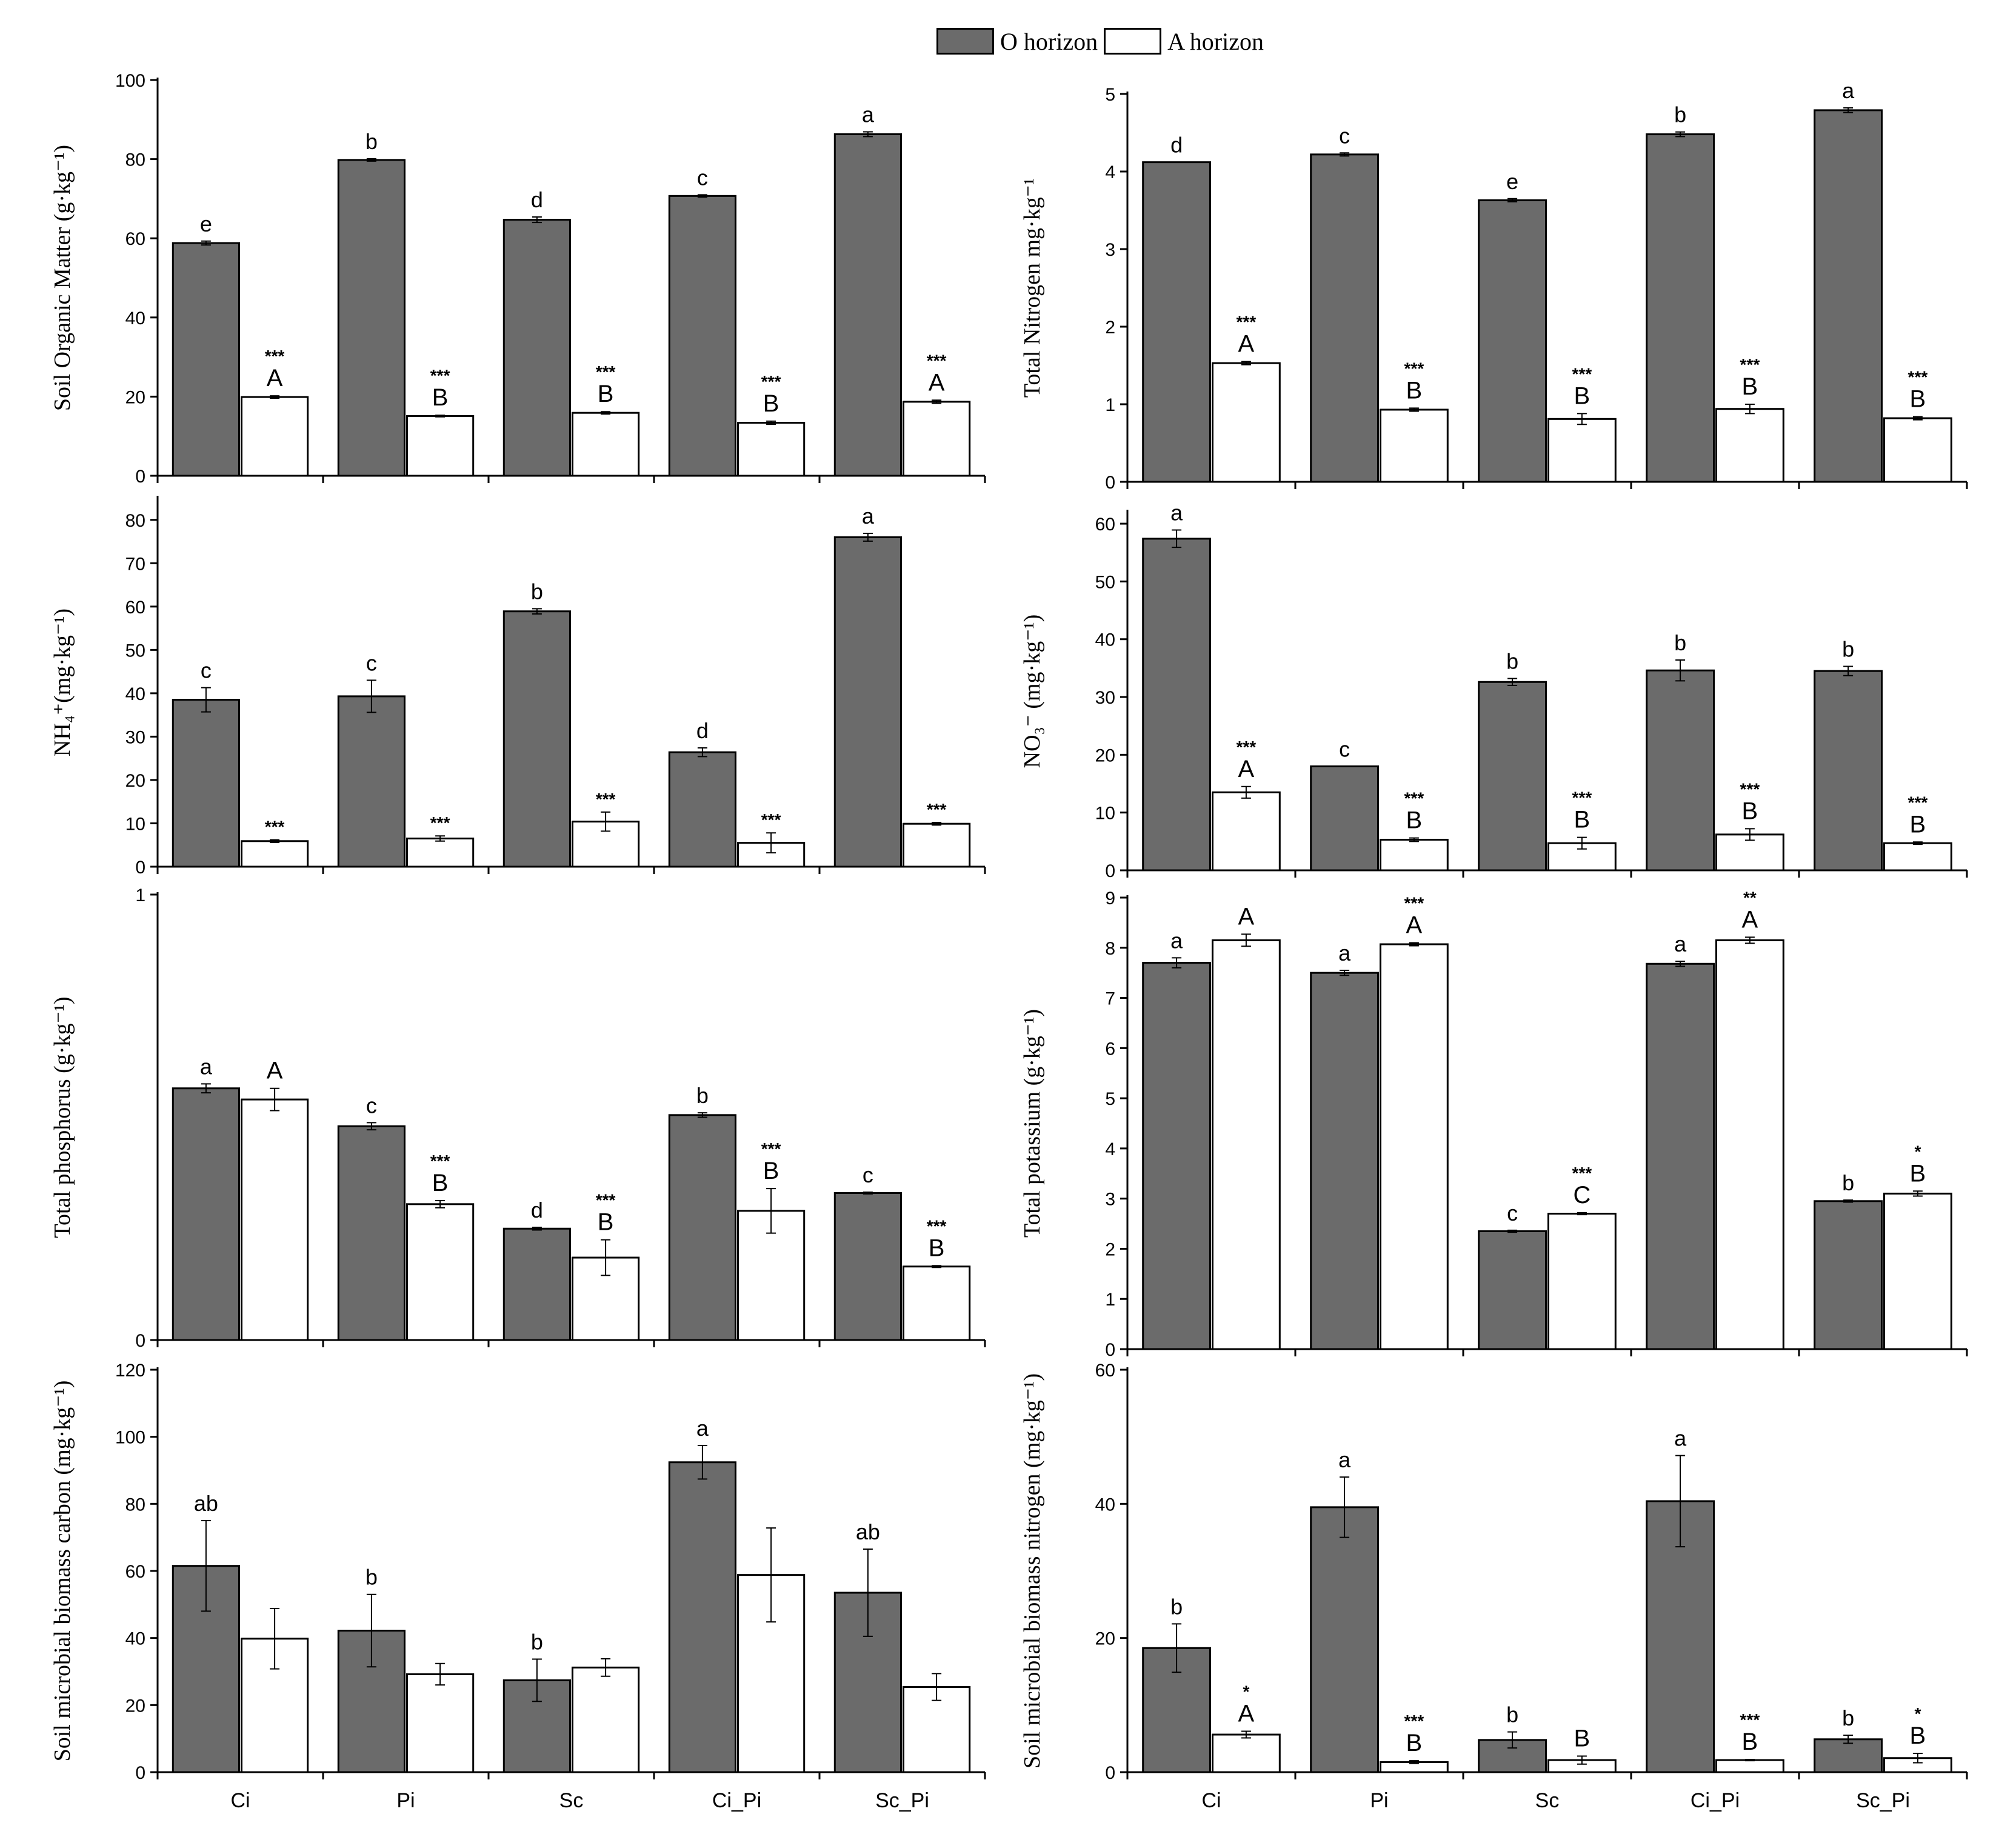 This screenshot has width=2016, height=1837. What do you see at coordinates (440, 446) in the screenshot?
I see `bar-a-Pi` at bounding box center [440, 446].